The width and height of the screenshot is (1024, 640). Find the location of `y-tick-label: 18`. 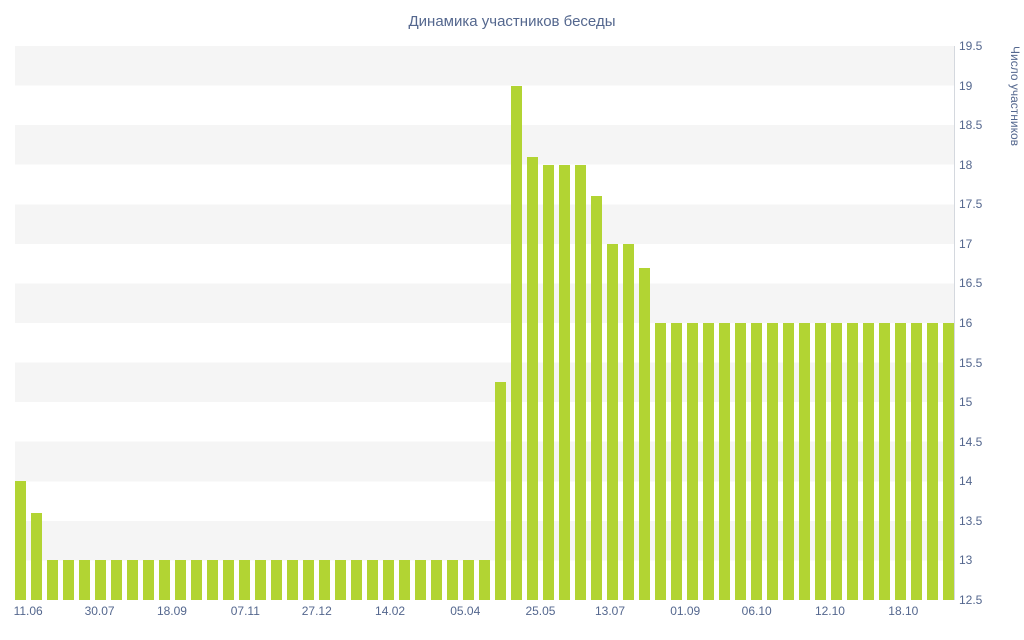

y-tick-label: 18 is located at coordinates (966, 164).